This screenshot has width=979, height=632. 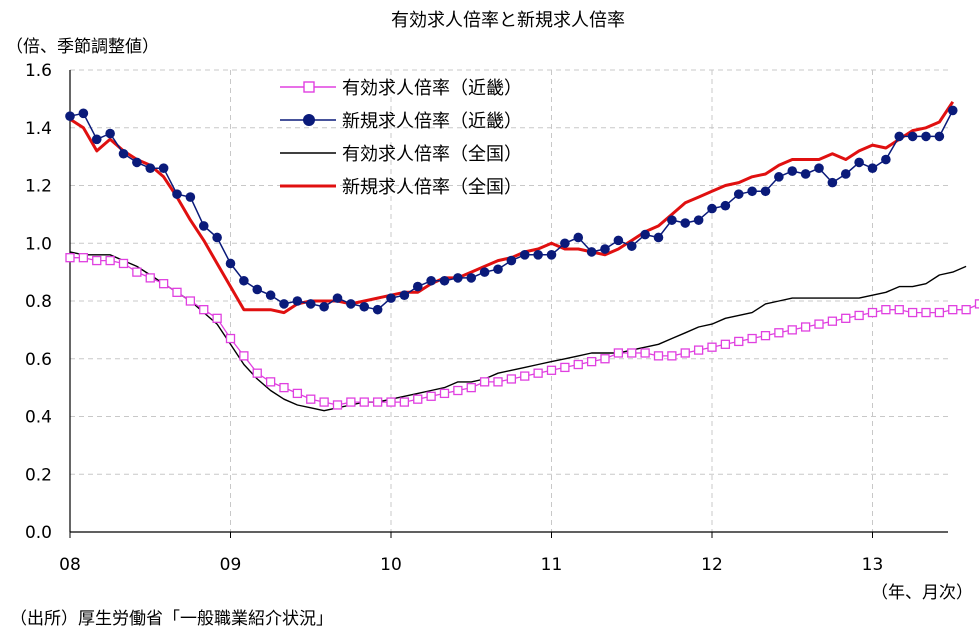 What do you see at coordinates (38, 418) in the screenshot?
I see `y-tick-label: 0.4` at bounding box center [38, 418].